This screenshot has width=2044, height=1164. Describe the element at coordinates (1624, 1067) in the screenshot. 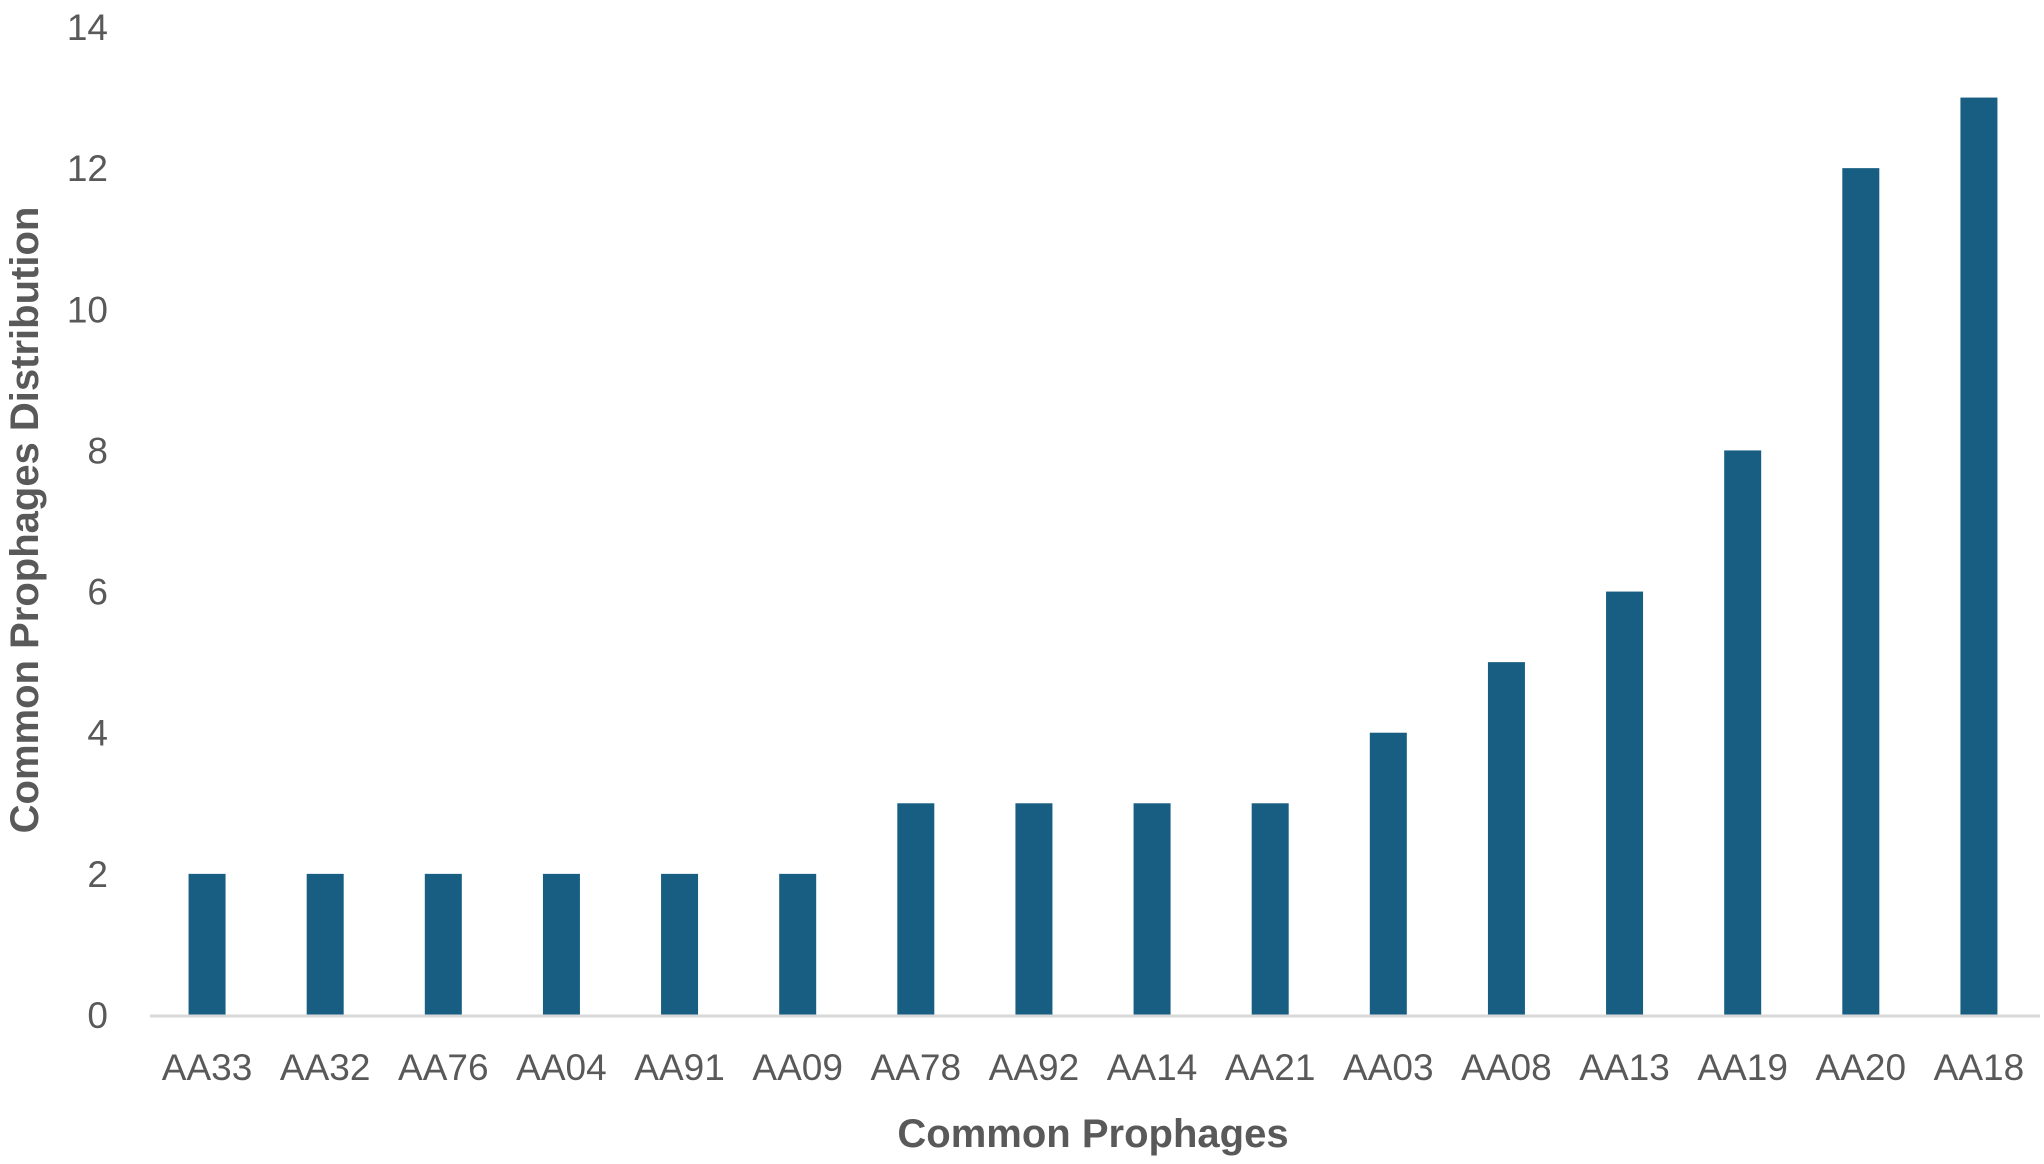

I see `x-tick-label: AA13` at that location.